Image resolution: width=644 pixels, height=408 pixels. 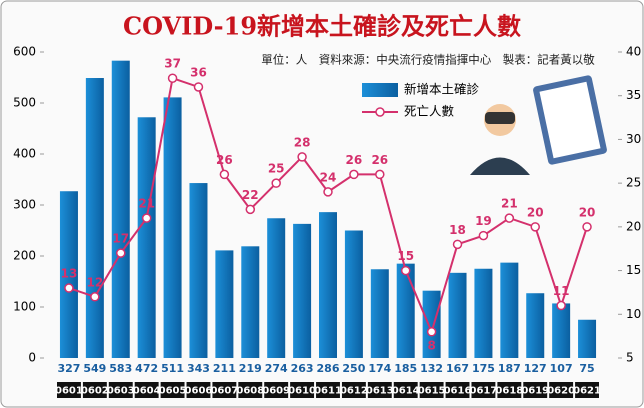 I want to click on bar-value-label: 107, so click(x=561, y=368).